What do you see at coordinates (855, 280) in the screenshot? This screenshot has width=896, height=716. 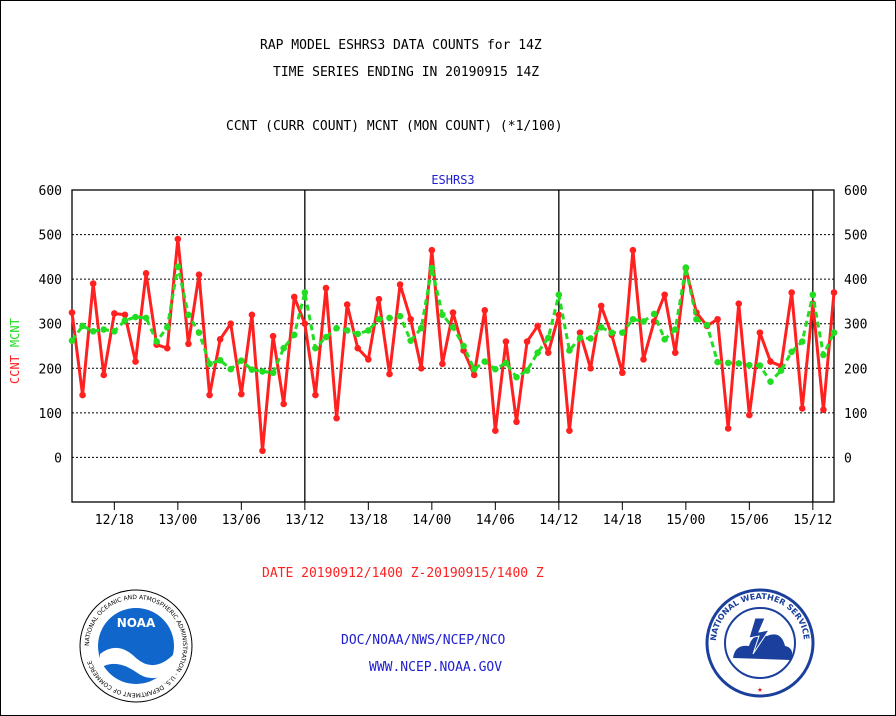 I see `y-tick-label-right: 400` at bounding box center [855, 280].